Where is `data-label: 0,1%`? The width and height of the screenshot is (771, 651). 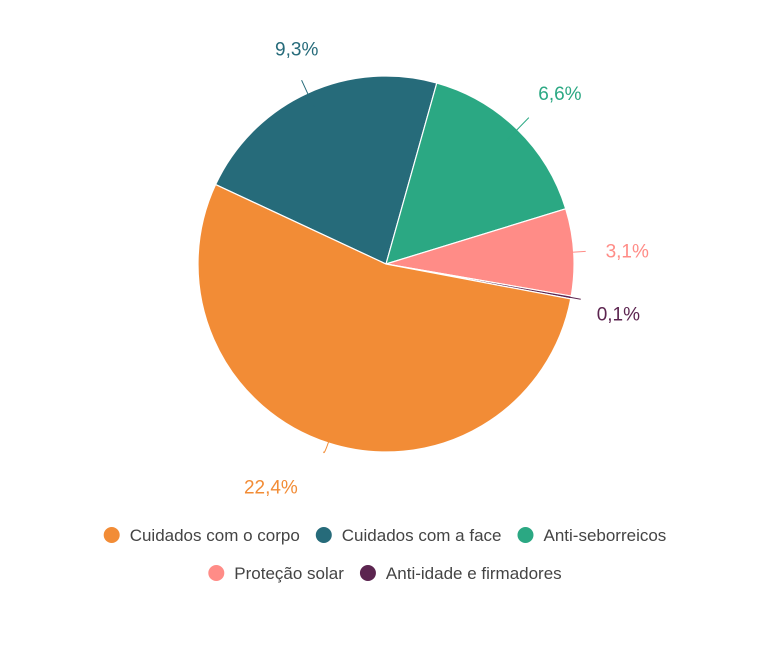
data-label: 0,1% is located at coordinates (618, 315).